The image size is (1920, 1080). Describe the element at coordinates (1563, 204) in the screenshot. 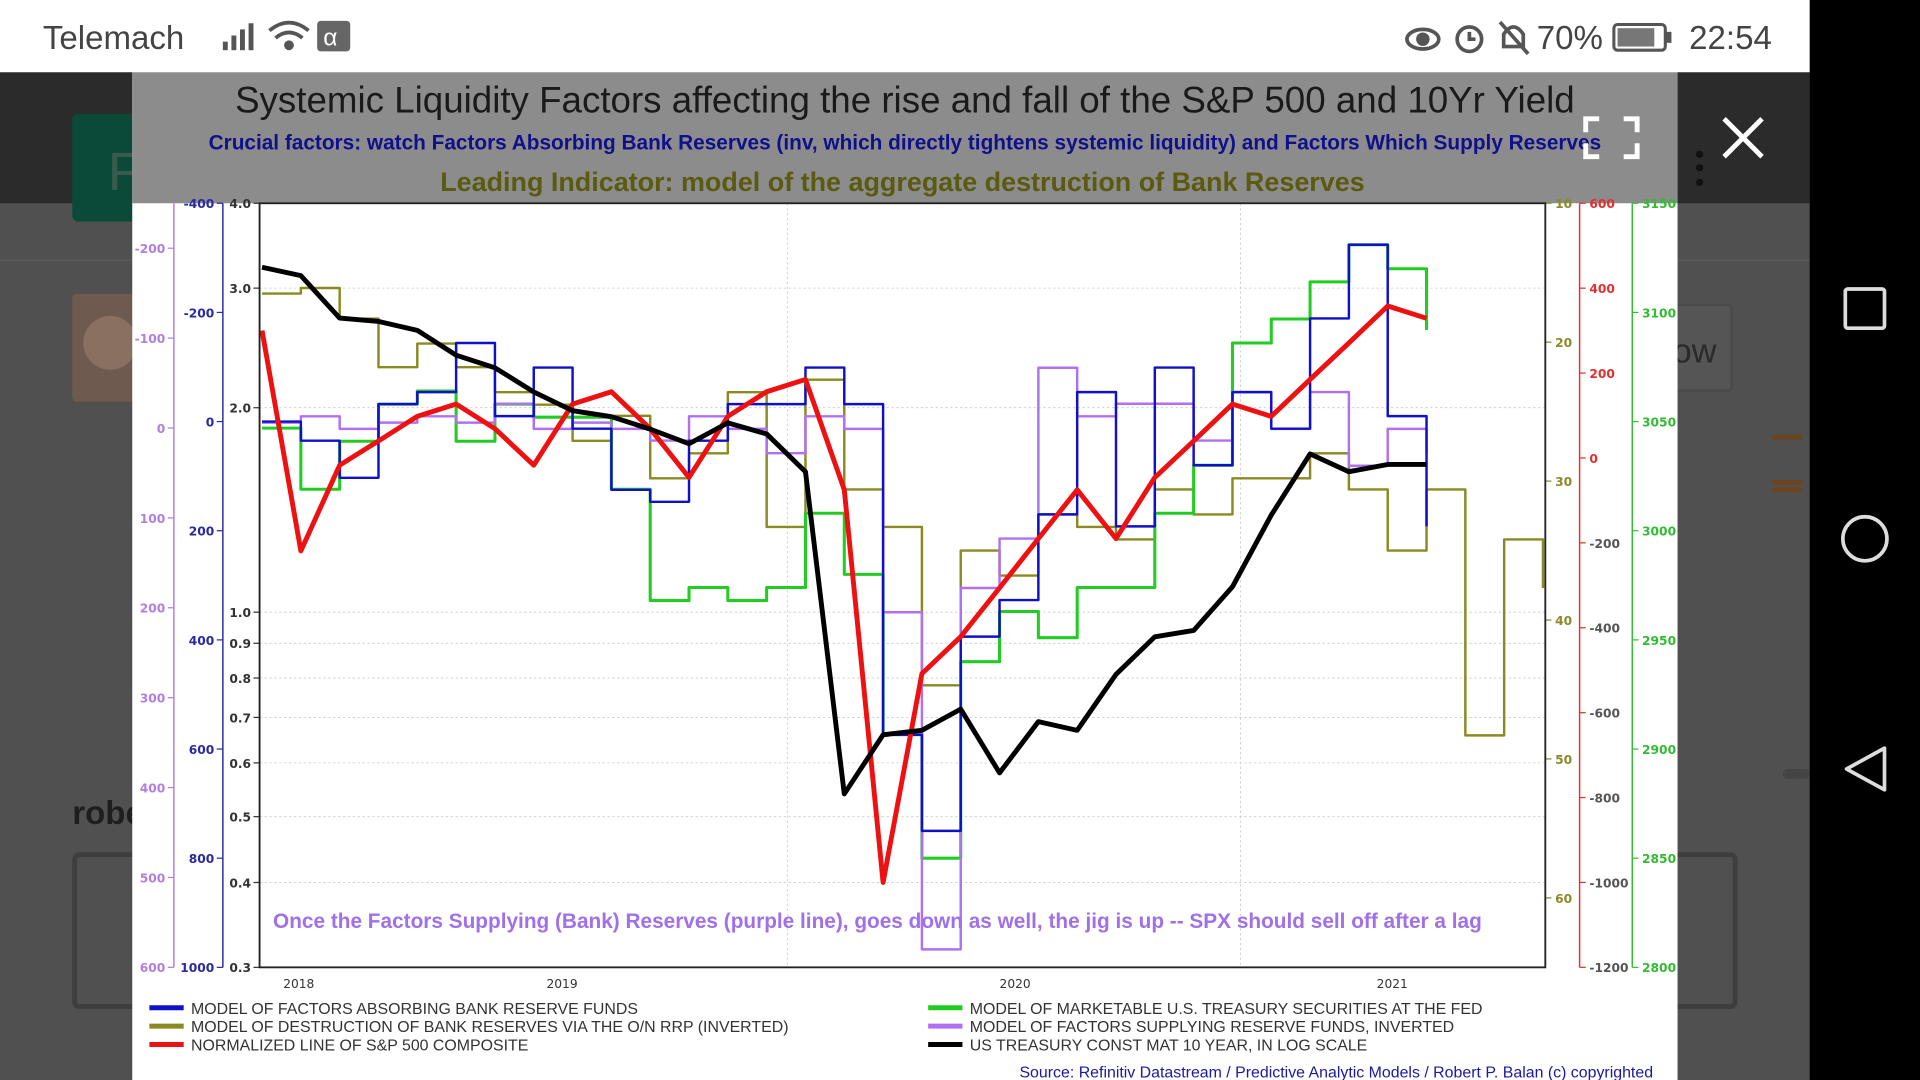

I see `olive-axis-tick-label: 10` at that location.